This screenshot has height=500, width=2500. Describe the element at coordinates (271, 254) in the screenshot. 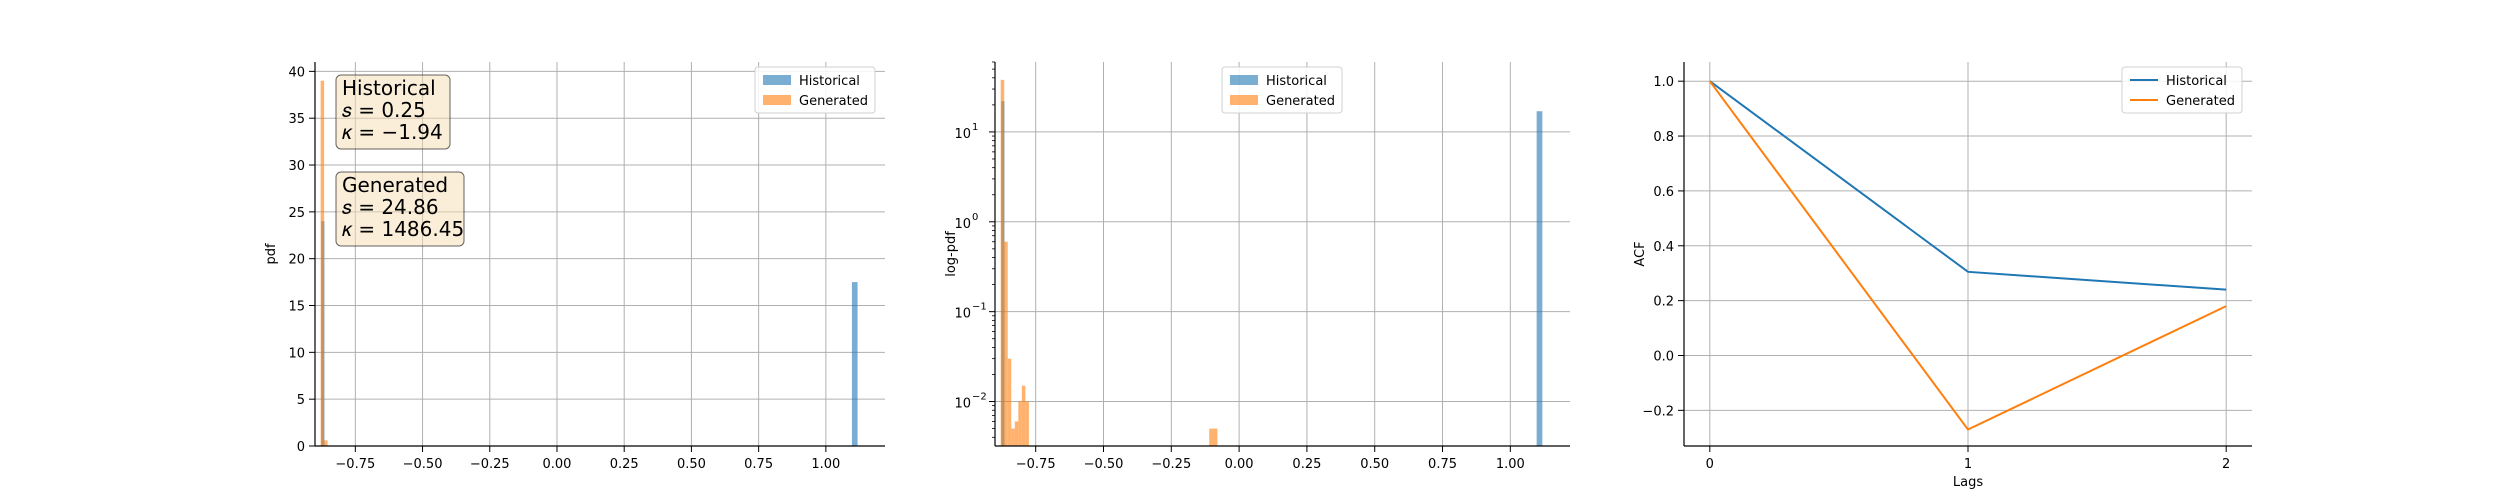

I see `y-axis-label: pdf` at that location.